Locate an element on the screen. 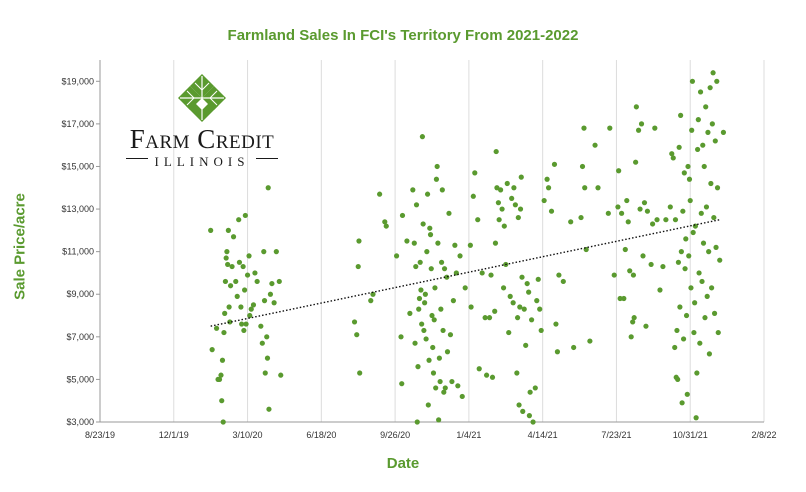  x-tick-label: 4/14/21 is located at coordinates (543, 435).